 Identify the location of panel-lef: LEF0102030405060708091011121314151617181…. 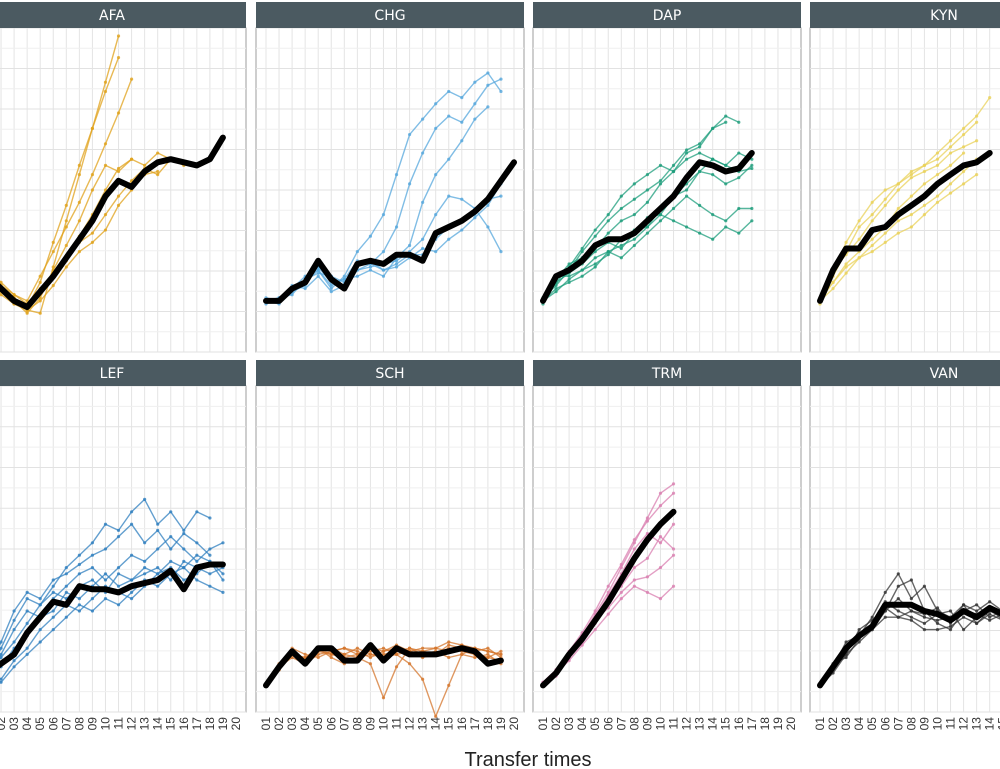
(123, 545).